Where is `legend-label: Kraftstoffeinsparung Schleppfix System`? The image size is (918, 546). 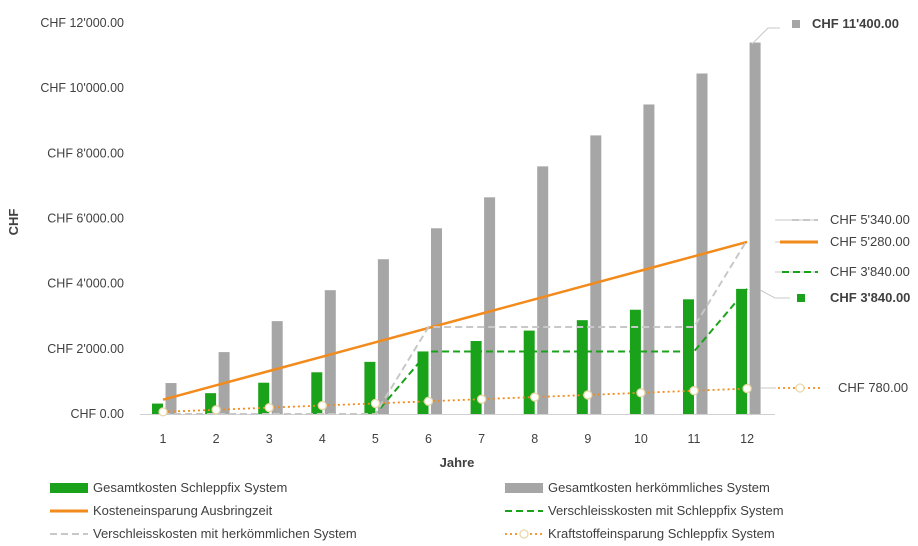 legend-label: Kraftstoffeinsparung Schleppfix System is located at coordinates (661, 533).